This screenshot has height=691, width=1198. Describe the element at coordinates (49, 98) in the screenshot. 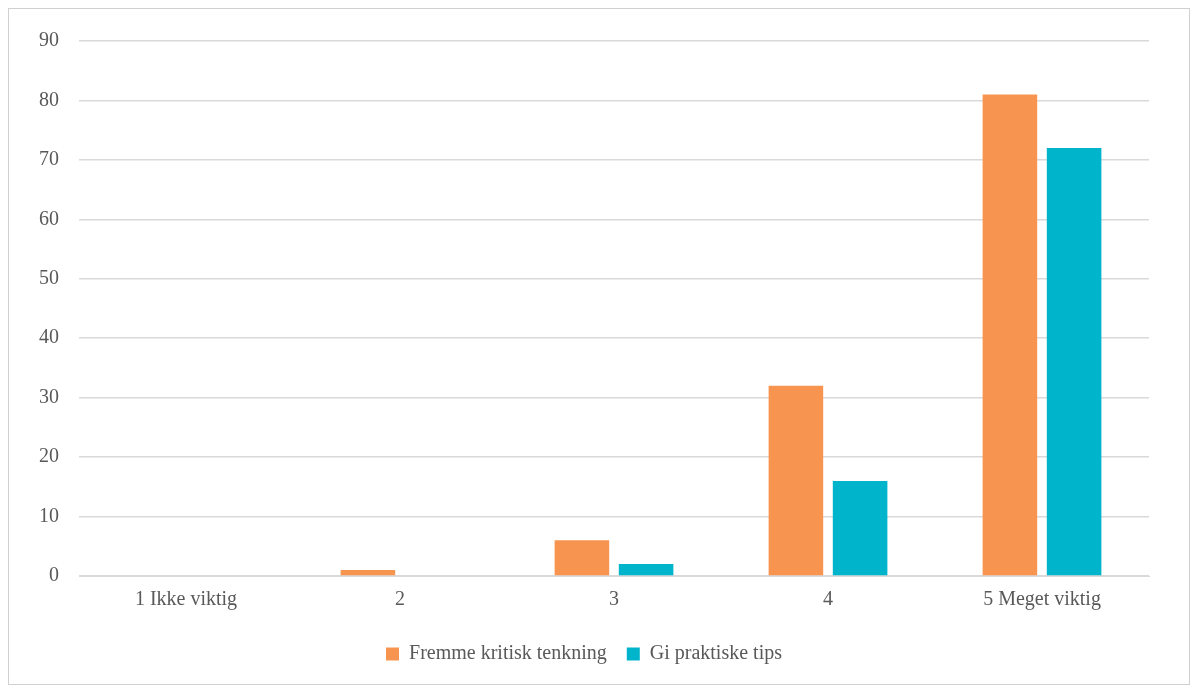

I see `y-tick-label: 80` at that location.